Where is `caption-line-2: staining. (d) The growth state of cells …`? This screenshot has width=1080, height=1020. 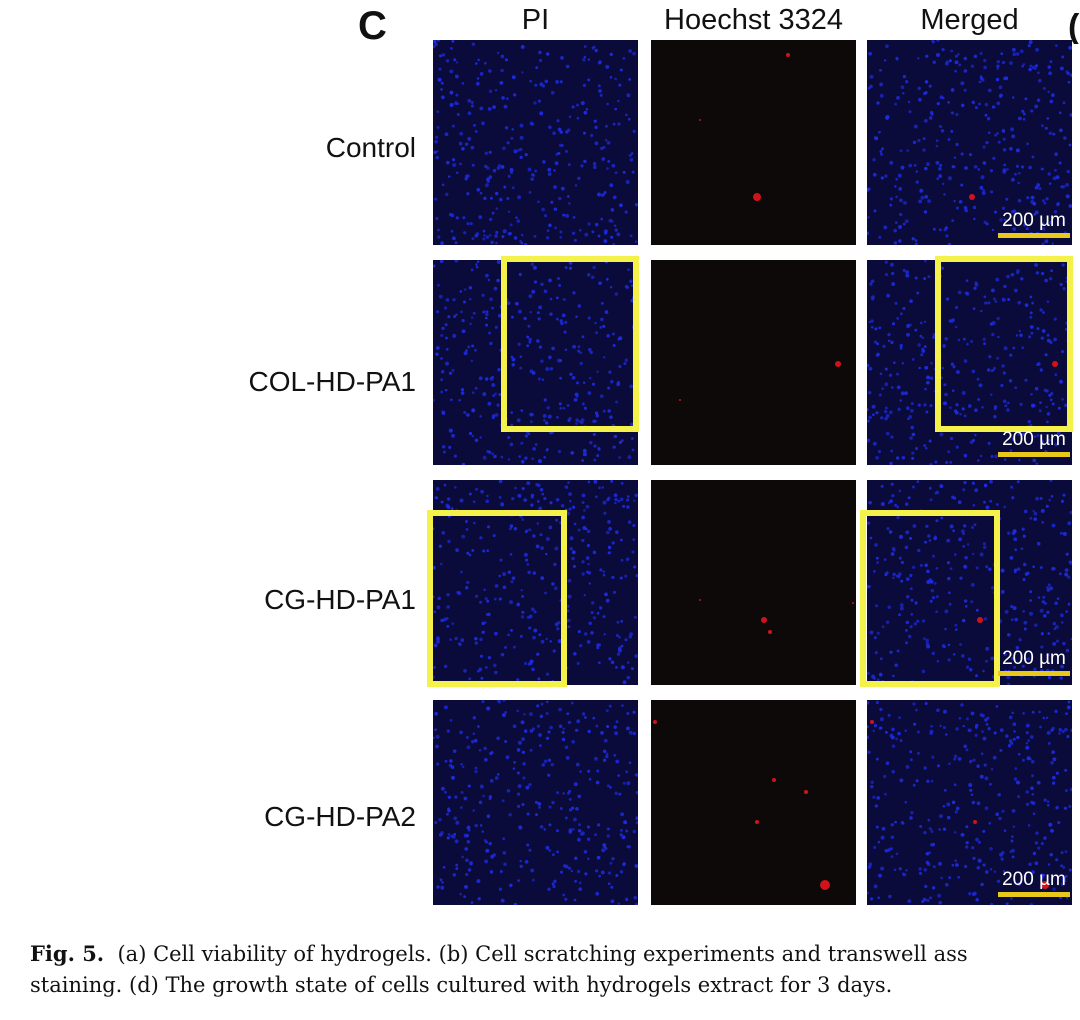 caption-line-2: staining. (d) The growth state of cells … is located at coordinates (461, 985).